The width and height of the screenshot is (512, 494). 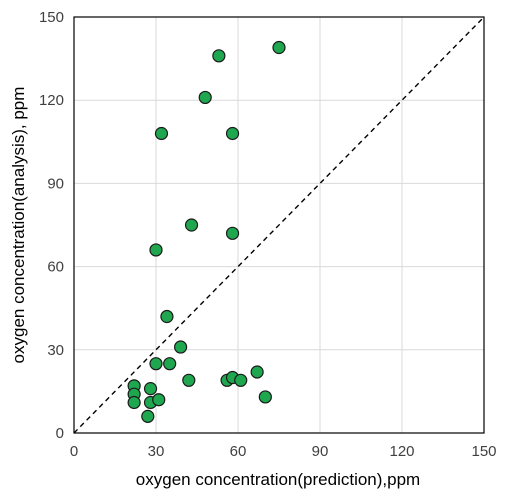 What do you see at coordinates (74, 451) in the screenshot?
I see `x-tick-label: 0` at bounding box center [74, 451].